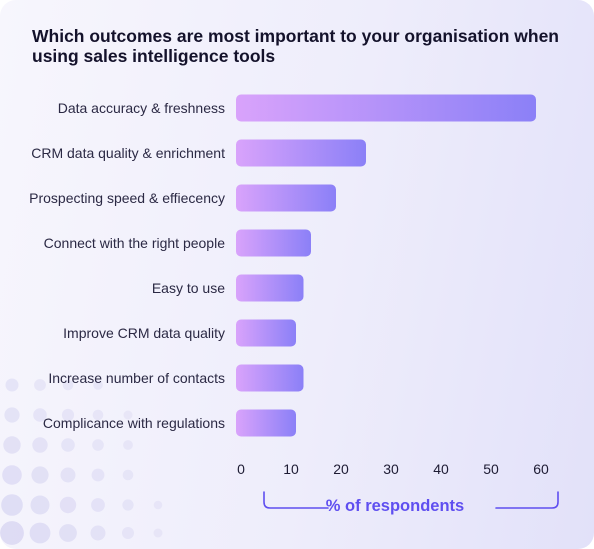  What do you see at coordinates (188, 288) in the screenshot?
I see `category-label-5: Easy to use` at bounding box center [188, 288].